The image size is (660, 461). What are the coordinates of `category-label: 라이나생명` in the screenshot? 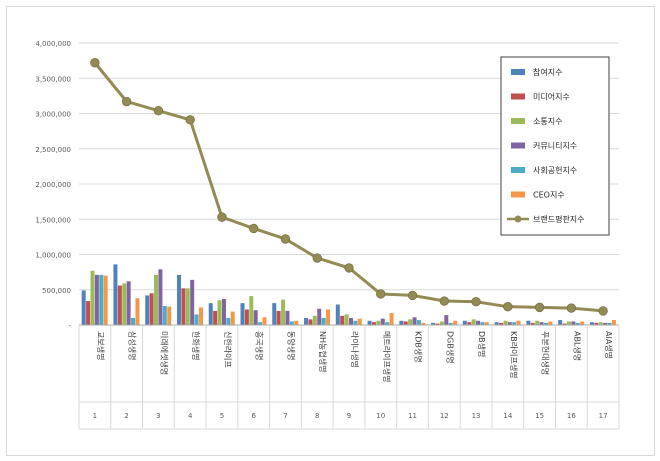 It's located at (355, 349).